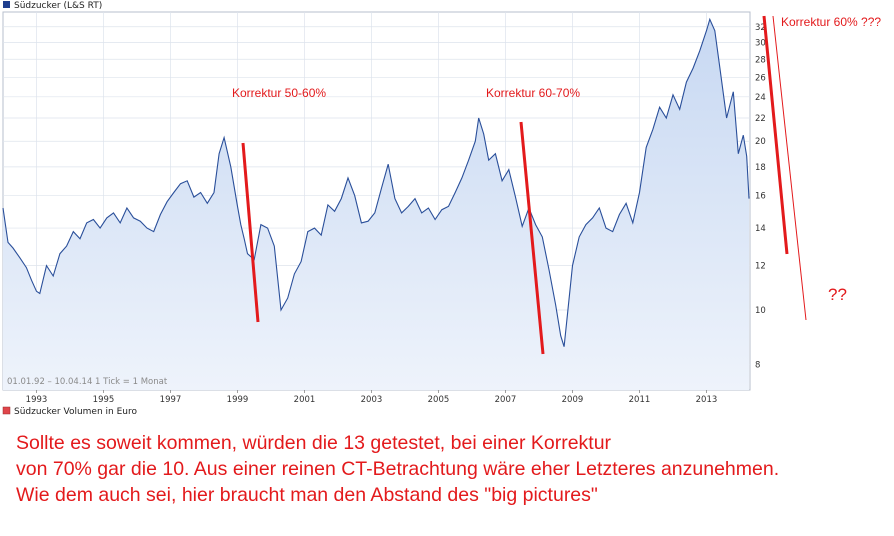 The width and height of the screenshot is (894, 536). I want to click on x-tick-label: 2011, so click(640, 400).